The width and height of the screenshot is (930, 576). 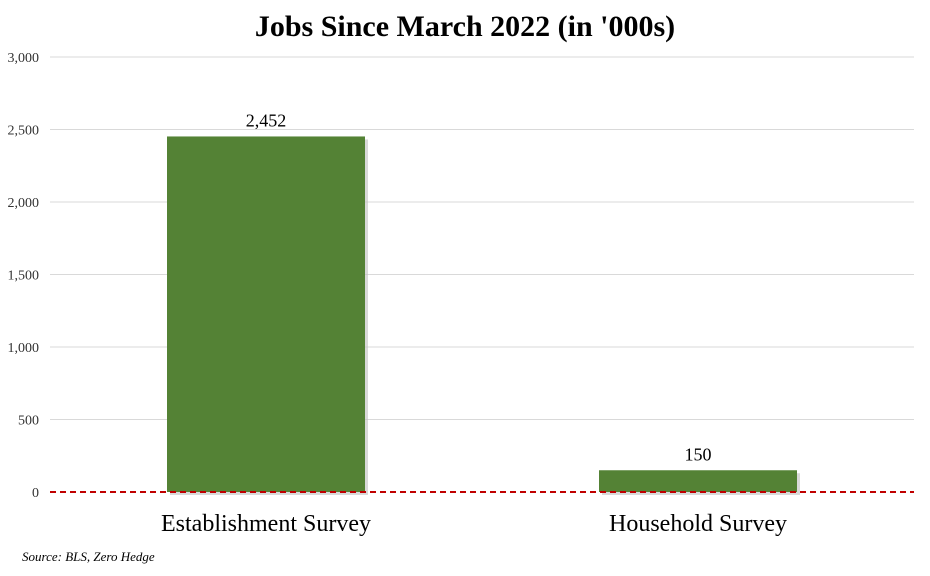 I want to click on bar-household, so click(x=698, y=481).